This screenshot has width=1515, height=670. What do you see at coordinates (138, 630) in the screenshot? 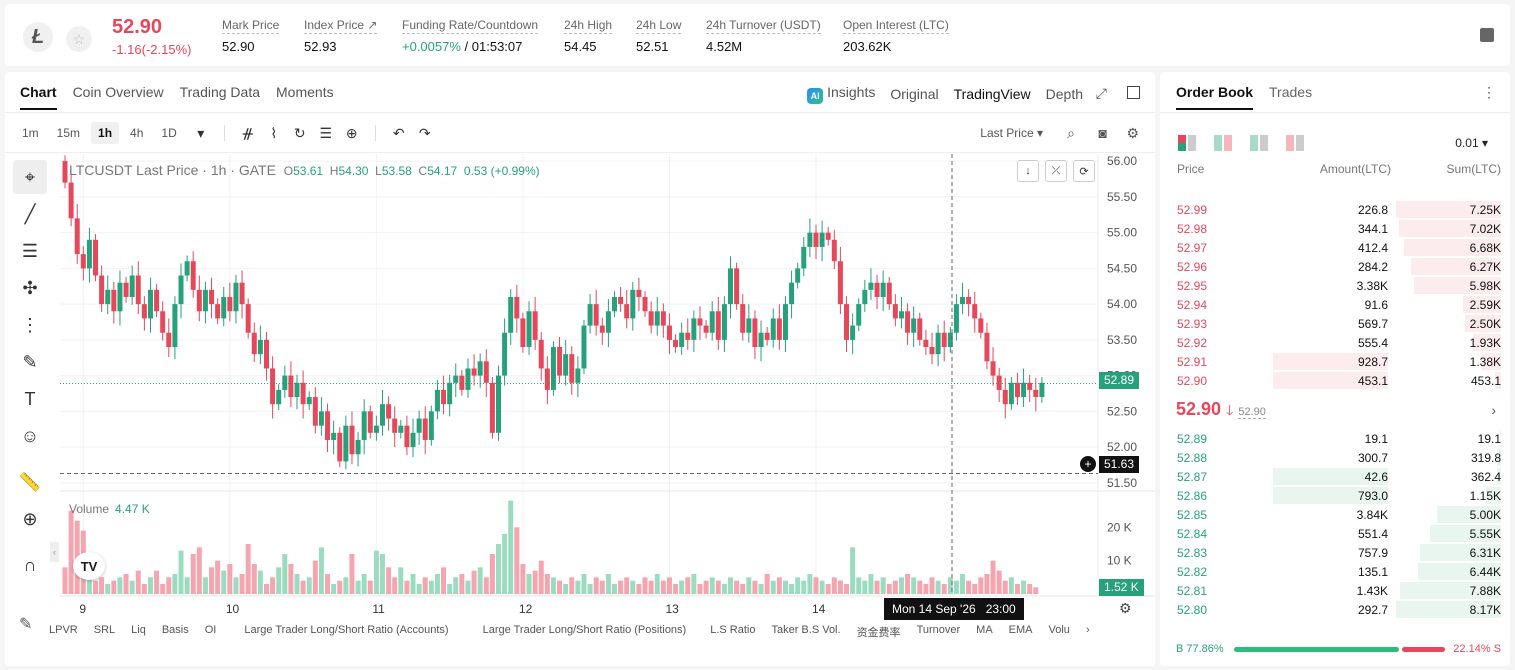
I see `indicator-liq: Liq` at bounding box center [138, 630].